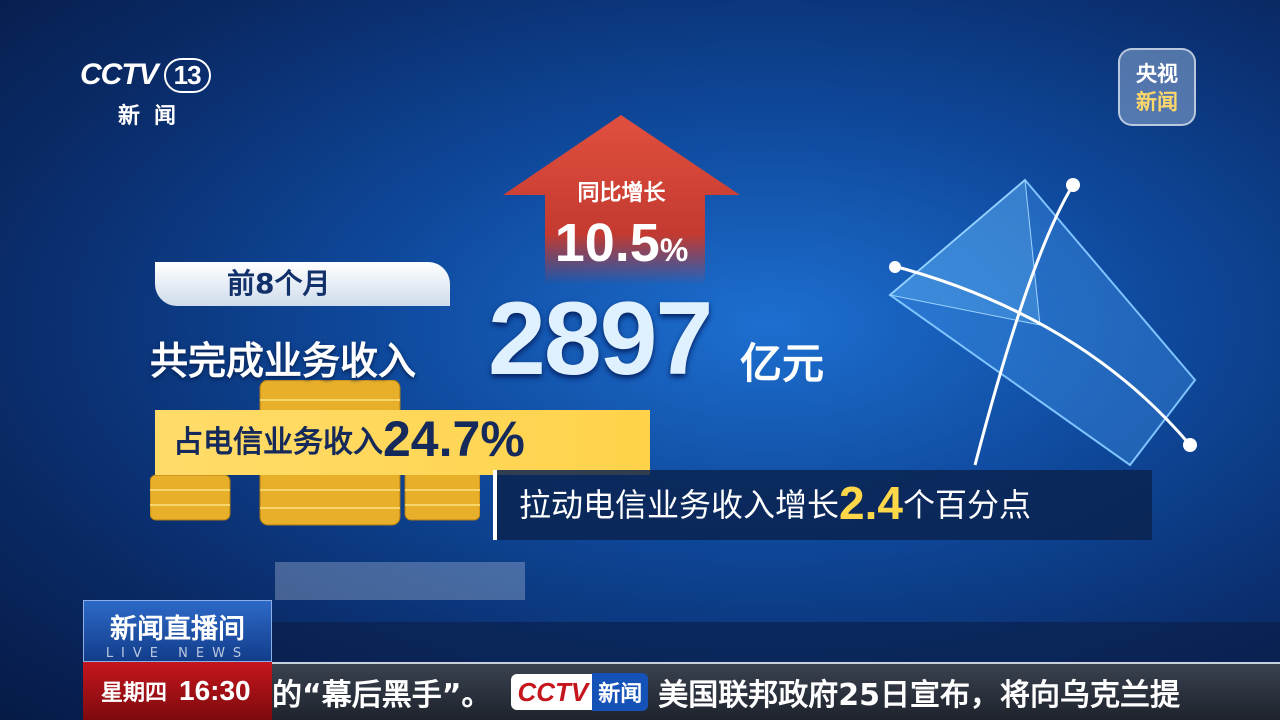 Image resolution: width=1280 pixels, height=720 pixels. I want to click on news-ticker: 的“幕后黑手”。 CCTV 新闻 美国联邦政府25日宣布，将向乌克兰提, so click(776, 691).